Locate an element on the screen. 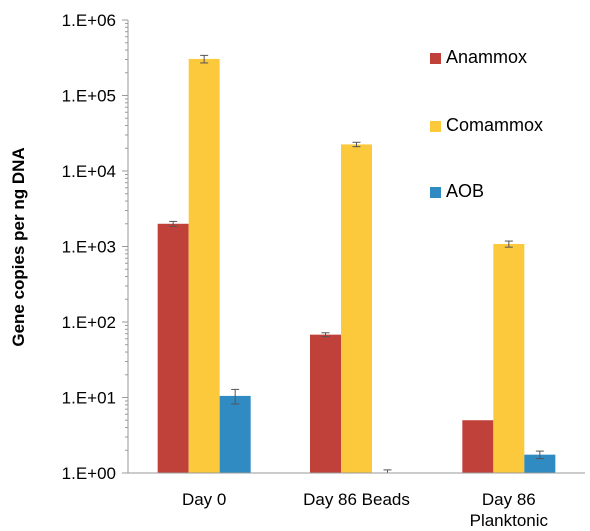 Image resolution: width=590 pixels, height=531 pixels. legend-label-comammox: Comammox is located at coordinates (494, 125).